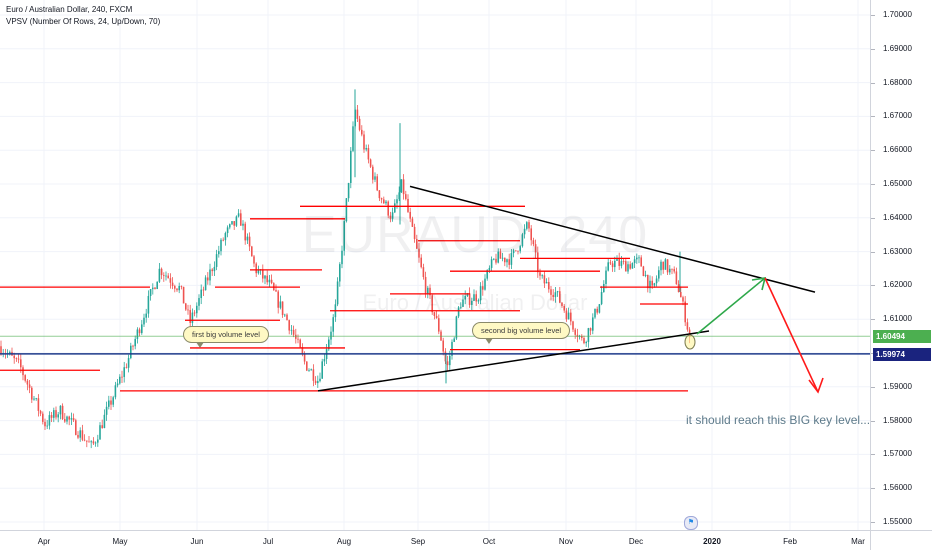 This screenshot has height=550, width=932. I want to click on price-tick-label: 1.64000, so click(891, 217).